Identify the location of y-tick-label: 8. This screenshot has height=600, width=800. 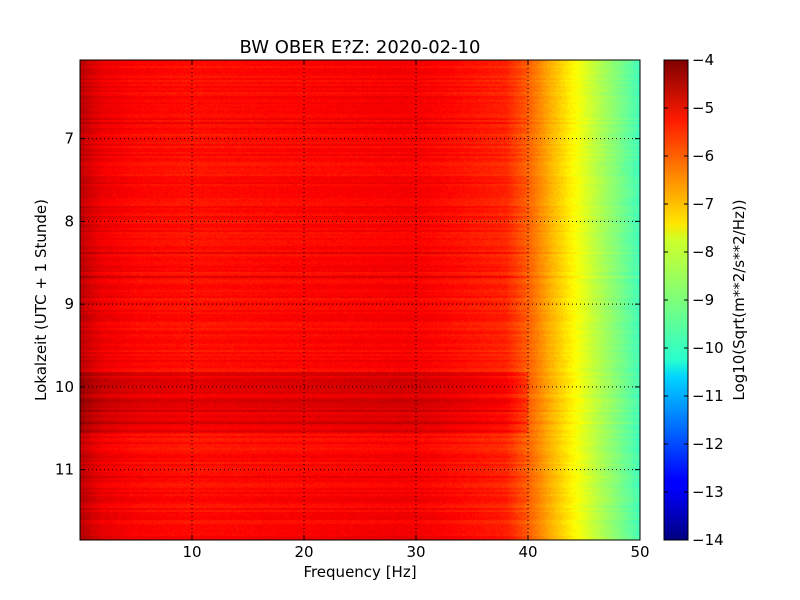
(69, 221).